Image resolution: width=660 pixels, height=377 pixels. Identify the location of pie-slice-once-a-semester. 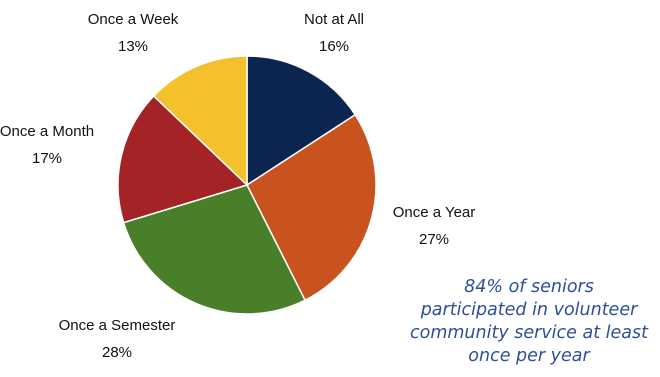
(214, 249).